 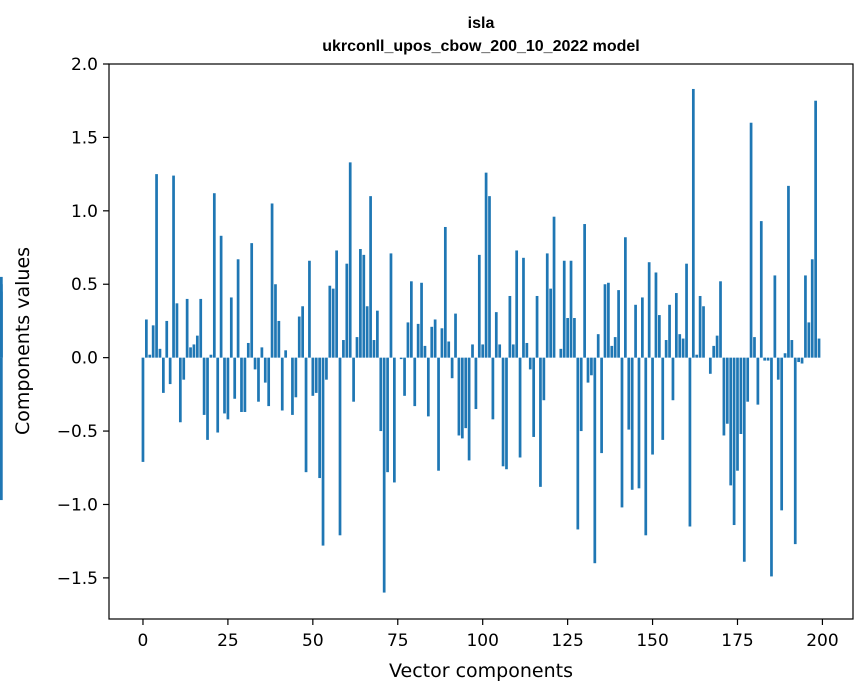 What do you see at coordinates (84, 359) in the screenshot?
I see `y-tick-label: 0.0` at bounding box center [84, 359].